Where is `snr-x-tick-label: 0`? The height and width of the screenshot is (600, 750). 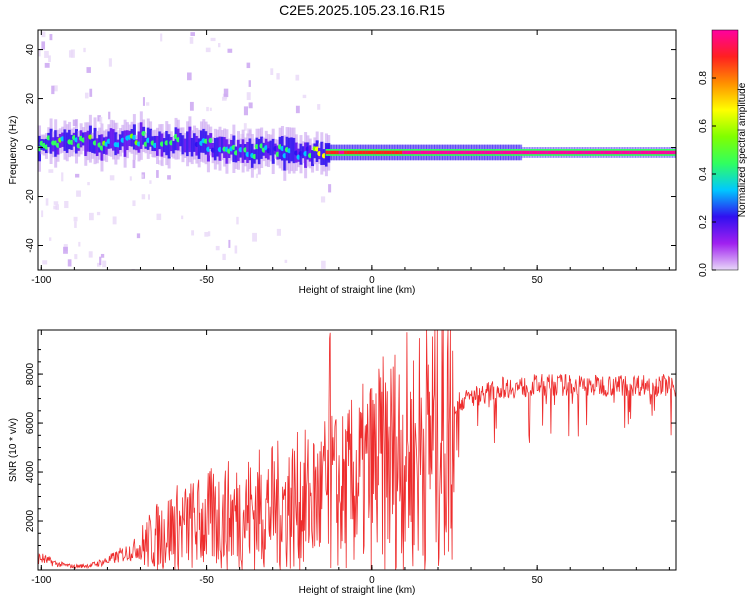 snr-x-tick-label: 0 is located at coordinates (372, 580).